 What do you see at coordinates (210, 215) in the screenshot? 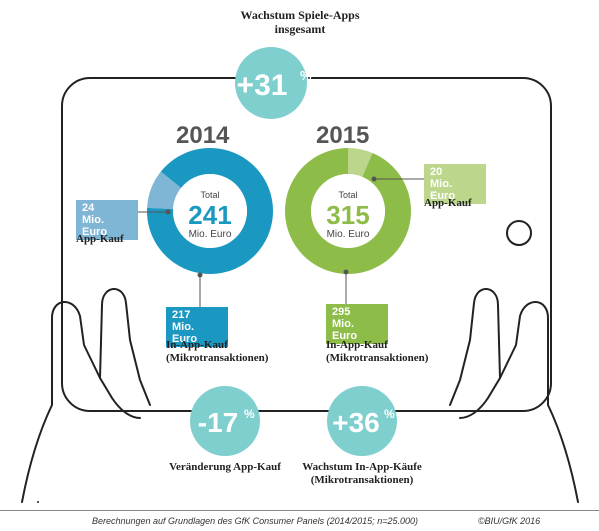
I see `center-total-2014: 241` at bounding box center [210, 215].